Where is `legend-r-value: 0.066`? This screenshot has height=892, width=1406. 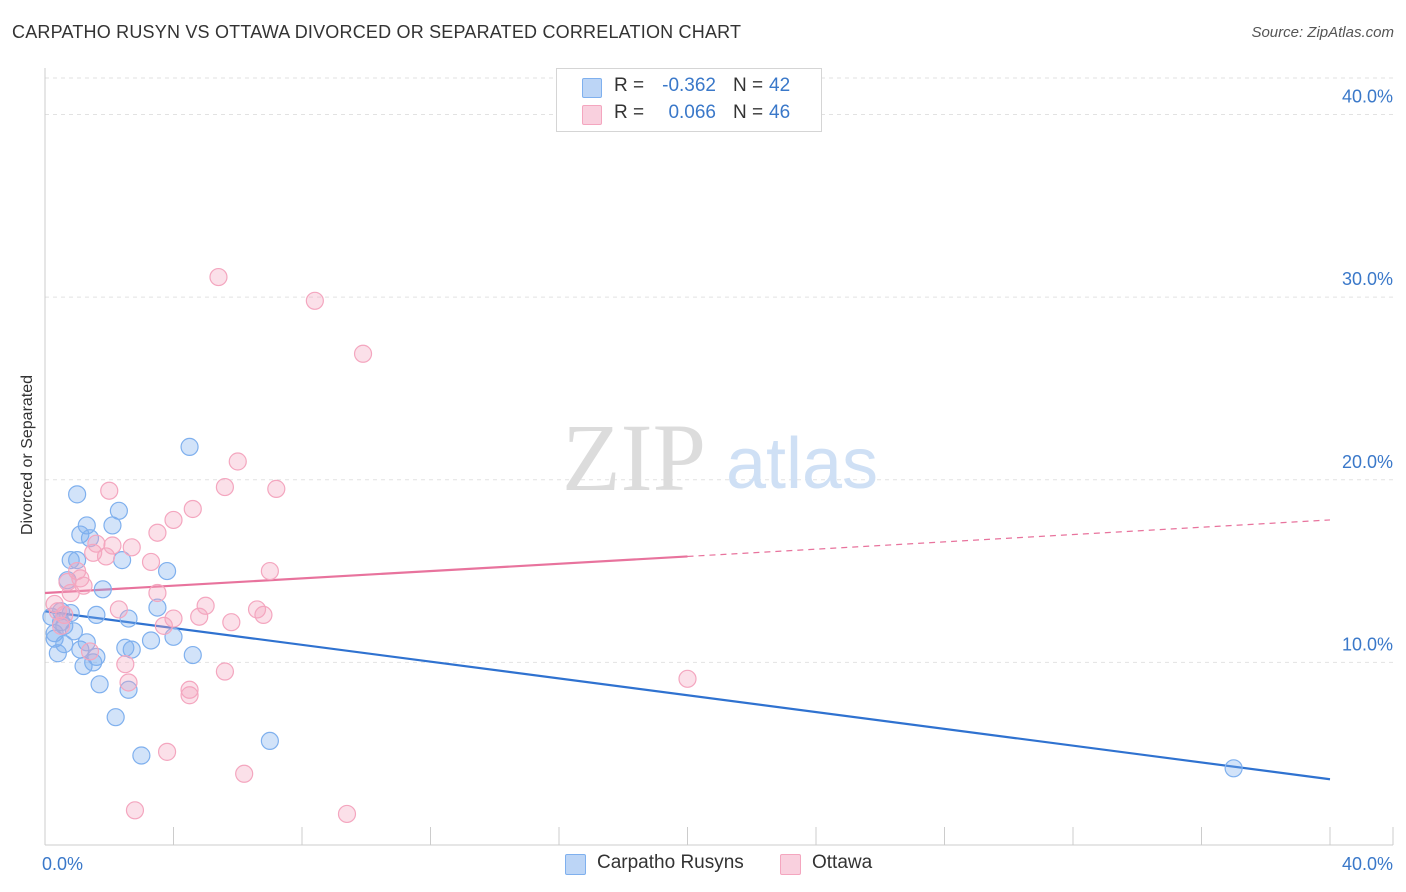 legend-r-value: 0.066 is located at coordinates (692, 112).